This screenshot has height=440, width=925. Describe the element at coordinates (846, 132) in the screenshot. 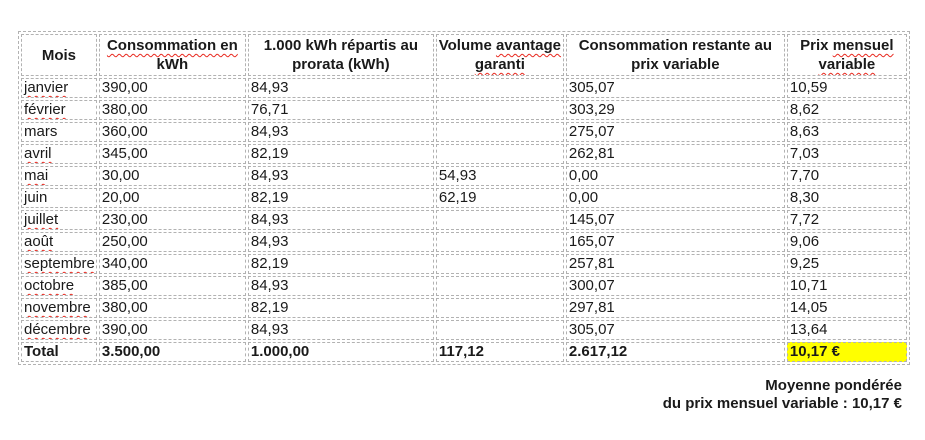

I see `value-cell: 8,63` at that location.